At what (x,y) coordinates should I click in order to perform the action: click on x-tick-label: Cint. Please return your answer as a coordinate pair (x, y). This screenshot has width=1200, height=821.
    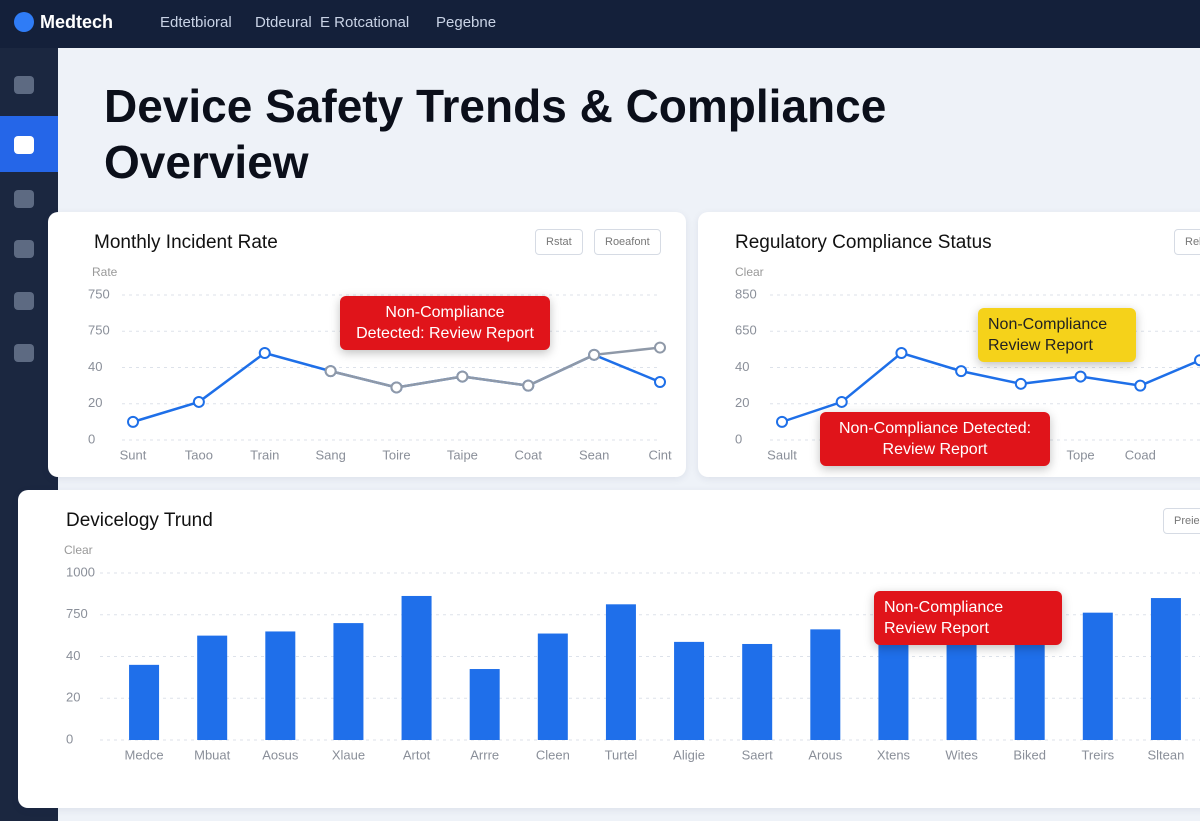
    Looking at the image, I should click on (660, 454).